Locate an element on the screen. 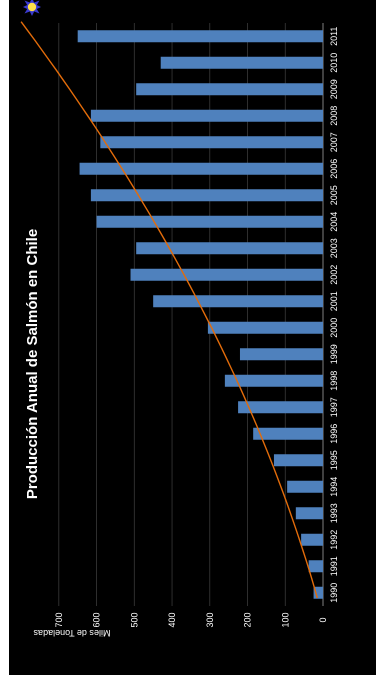  x-tick-label: 2000 is located at coordinates (334, 328).